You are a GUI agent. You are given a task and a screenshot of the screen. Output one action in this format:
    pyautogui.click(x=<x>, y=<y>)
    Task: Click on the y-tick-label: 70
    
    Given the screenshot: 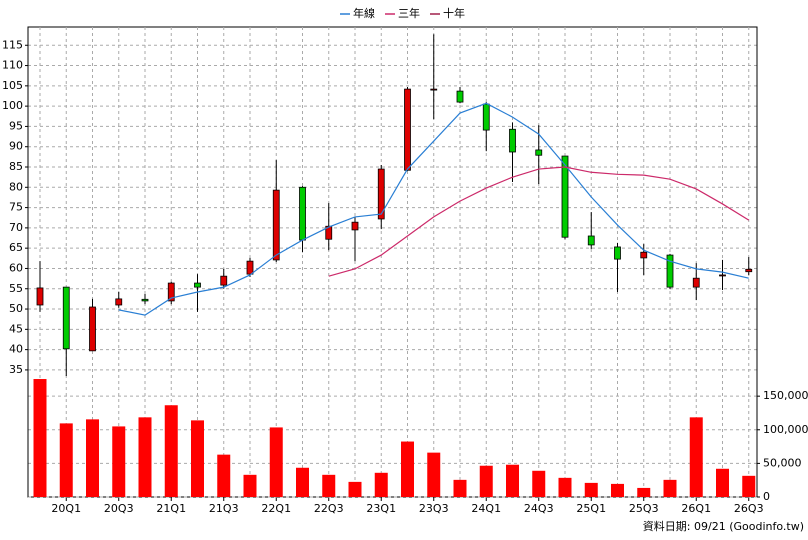 What is the action you would take?
    pyautogui.click(x=16, y=227)
    